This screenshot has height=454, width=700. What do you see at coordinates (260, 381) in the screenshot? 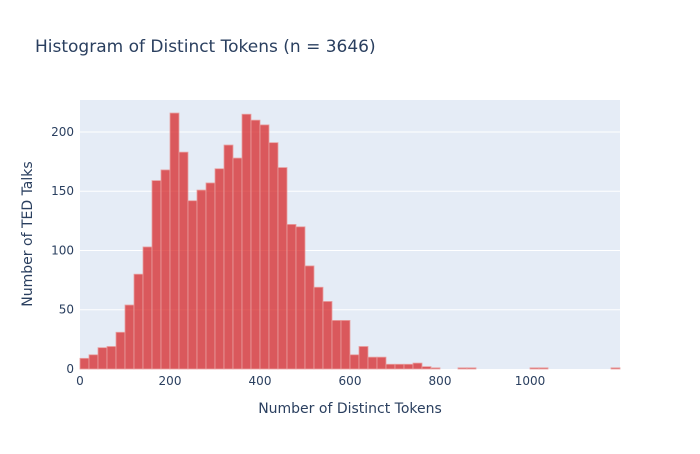
I see `x-tick-label: 400` at bounding box center [260, 381].